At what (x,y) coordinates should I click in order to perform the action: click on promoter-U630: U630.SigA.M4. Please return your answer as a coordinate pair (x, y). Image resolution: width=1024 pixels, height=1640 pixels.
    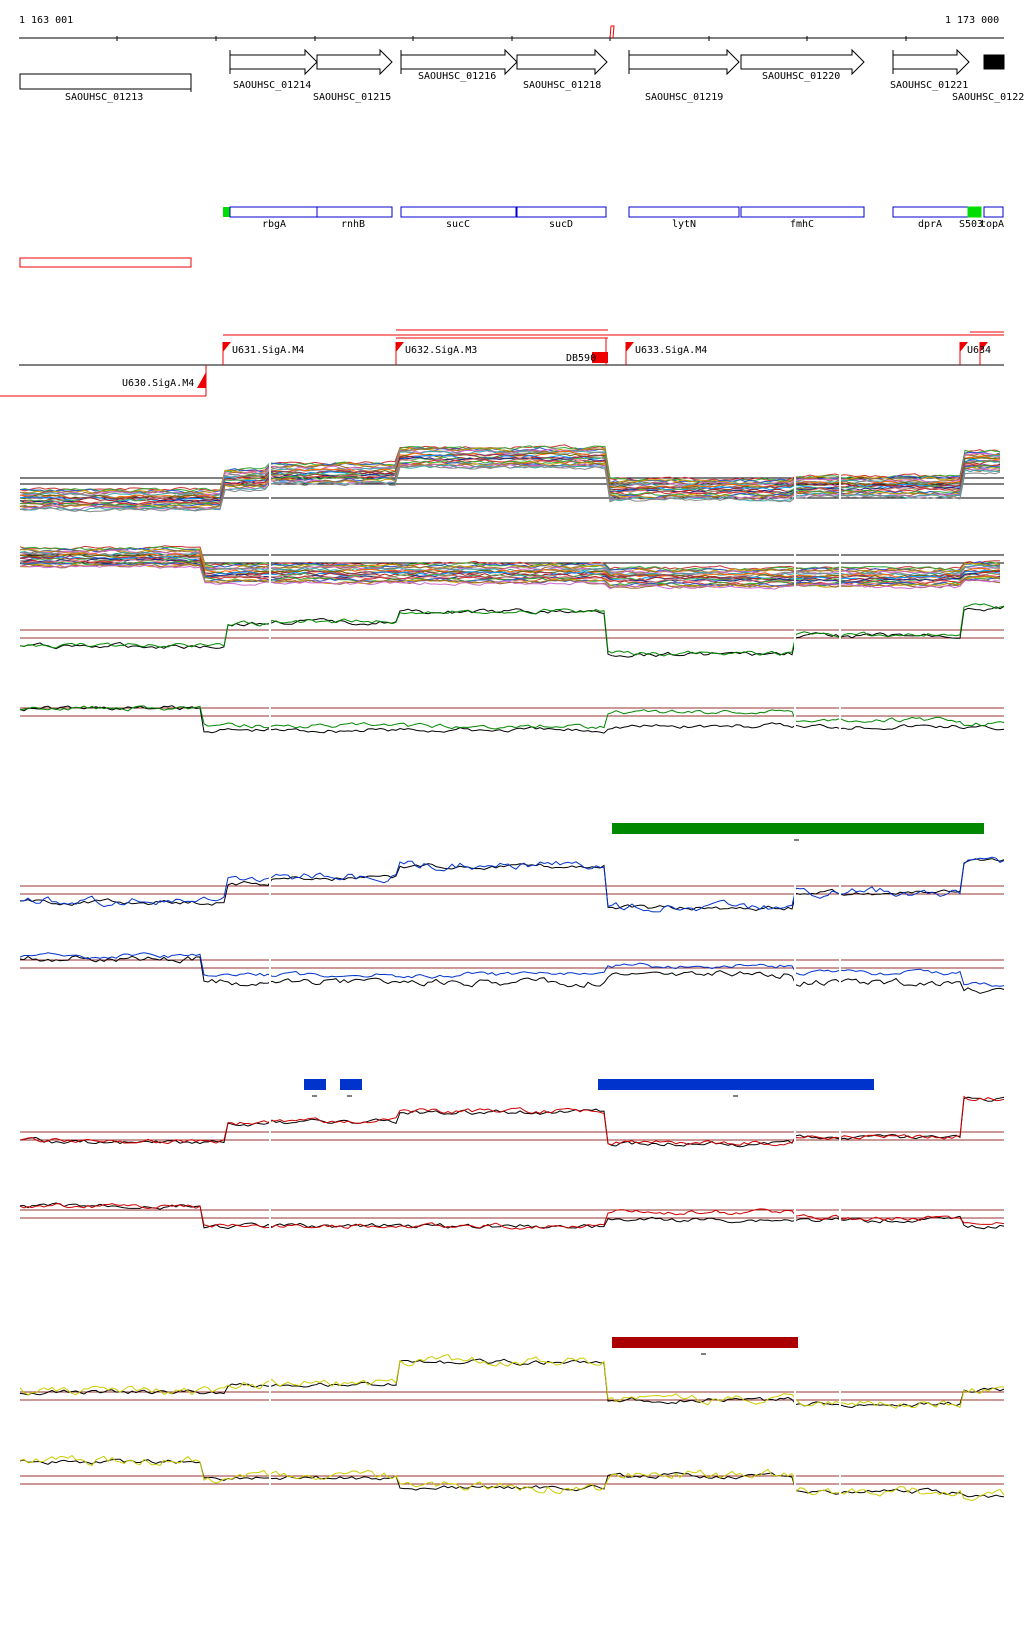
    Looking at the image, I should click on (164, 380).